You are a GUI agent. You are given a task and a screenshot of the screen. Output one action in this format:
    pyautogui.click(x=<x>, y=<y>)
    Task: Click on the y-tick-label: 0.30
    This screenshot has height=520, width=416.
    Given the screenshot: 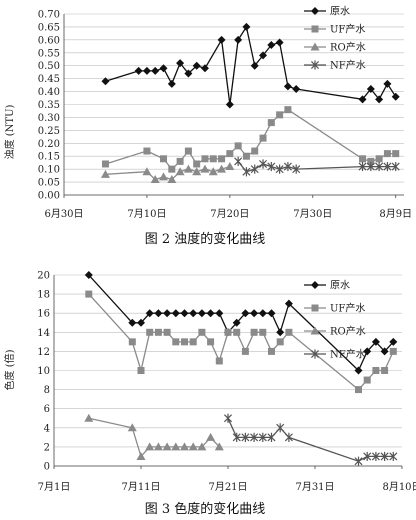 What is the action you would take?
    pyautogui.click(x=49, y=118)
    